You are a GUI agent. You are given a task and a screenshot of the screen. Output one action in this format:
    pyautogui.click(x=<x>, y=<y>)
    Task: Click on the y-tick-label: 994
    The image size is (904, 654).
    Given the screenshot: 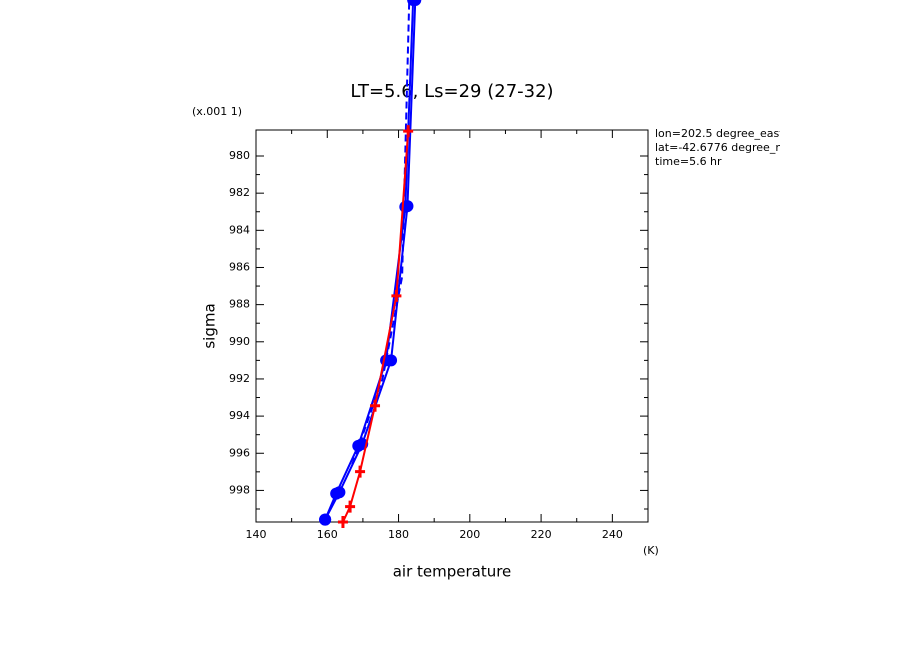 What is the action you would take?
    pyautogui.click(x=239, y=415)
    